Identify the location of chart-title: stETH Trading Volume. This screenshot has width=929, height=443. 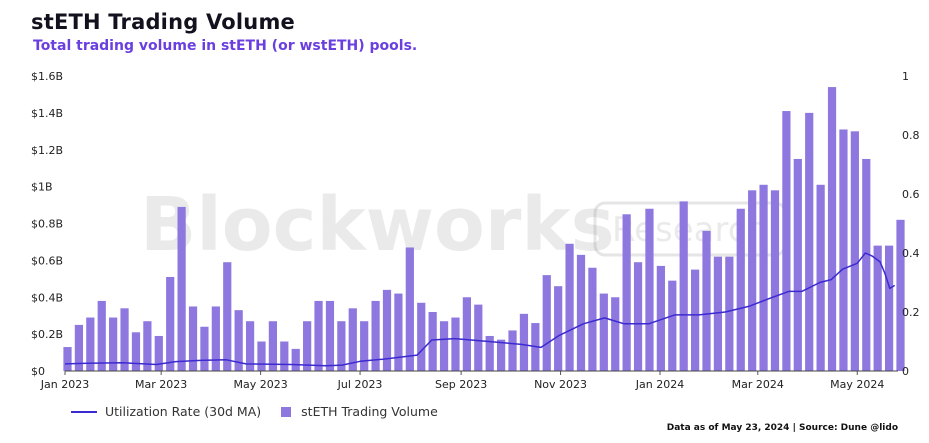
(163, 22).